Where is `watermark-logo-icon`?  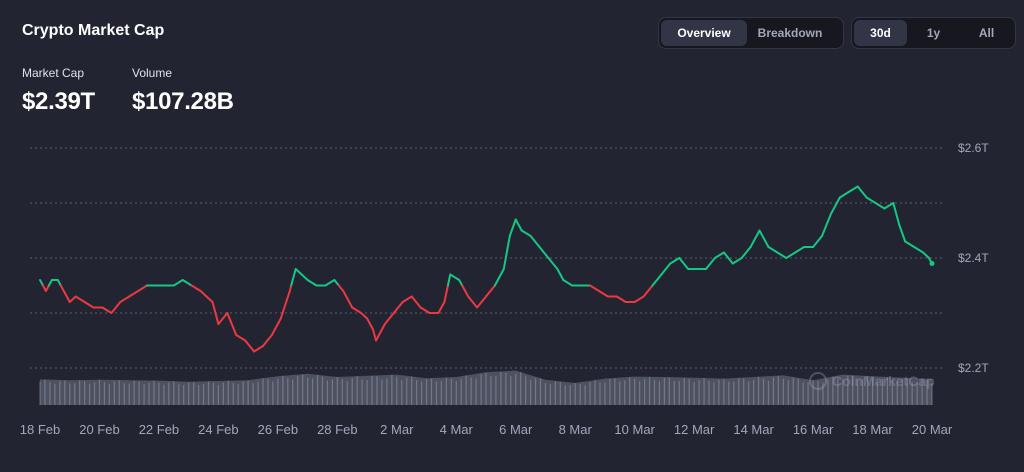 watermark-logo-icon is located at coordinates (818, 381).